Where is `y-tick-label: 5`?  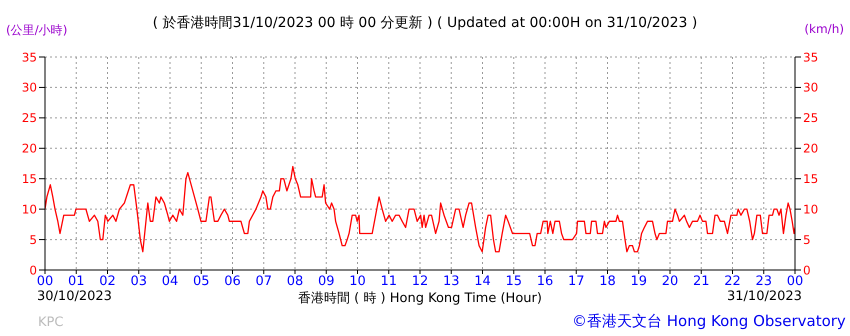
y-tick-label: 5 is located at coordinates (33, 239).